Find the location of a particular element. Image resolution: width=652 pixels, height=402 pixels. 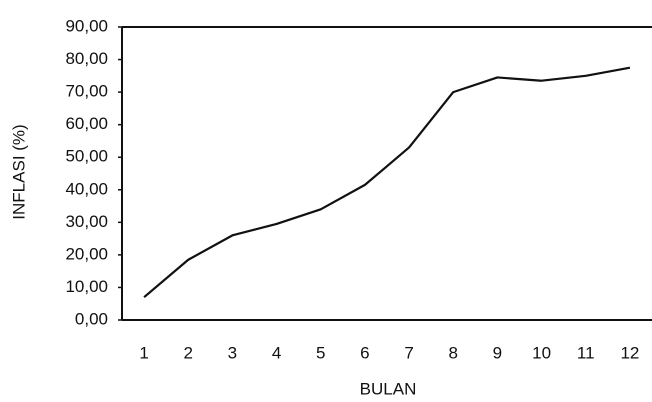

y-tick-label: 10,00 is located at coordinates (86, 286).